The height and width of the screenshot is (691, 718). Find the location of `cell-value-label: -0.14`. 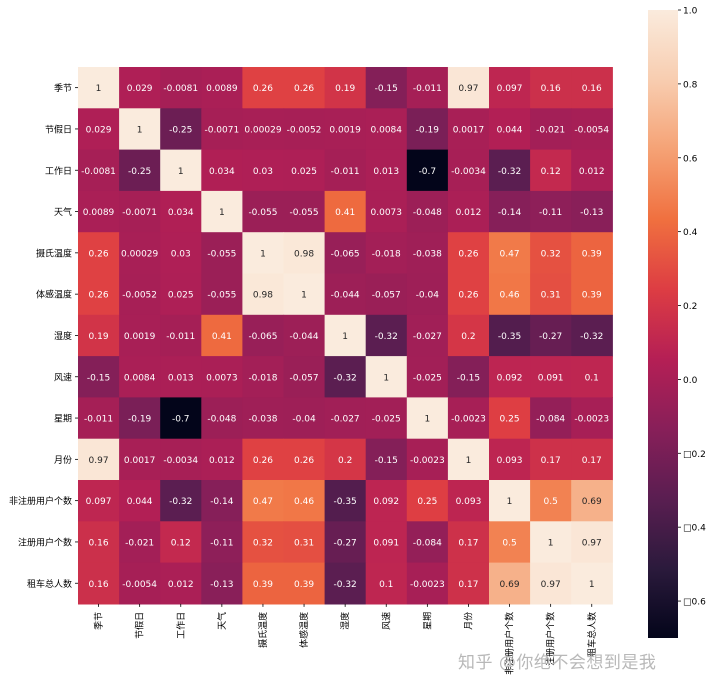

cell-value-label: -0.14 is located at coordinates (510, 213).